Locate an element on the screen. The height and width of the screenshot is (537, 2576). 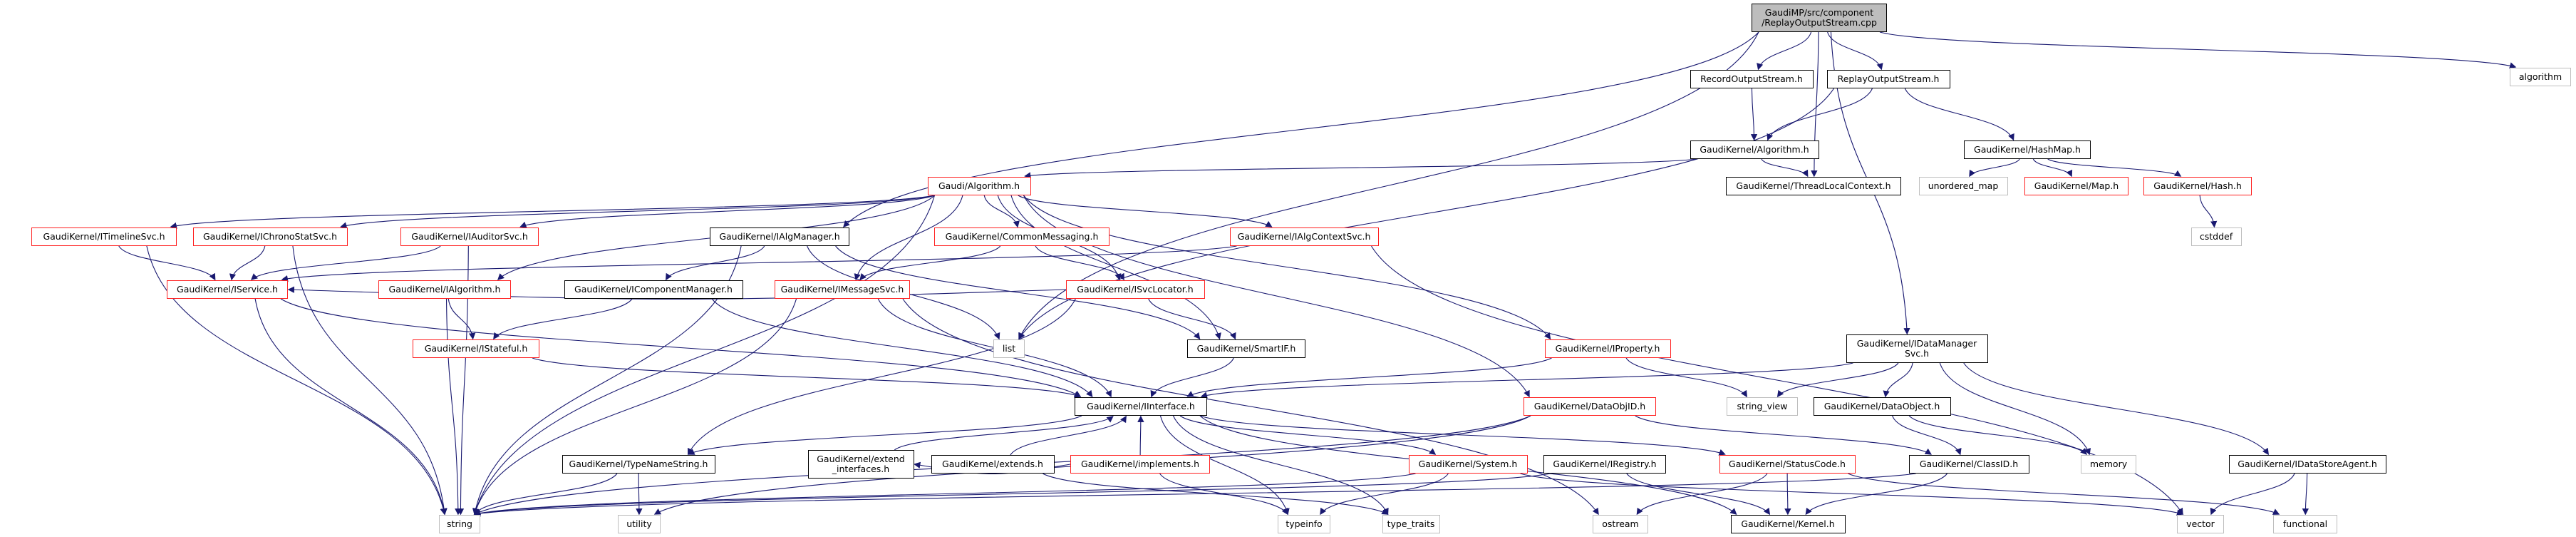
edge-gk_smartif_h-to-gk_iinterface_h is located at coordinates (1192, 377).